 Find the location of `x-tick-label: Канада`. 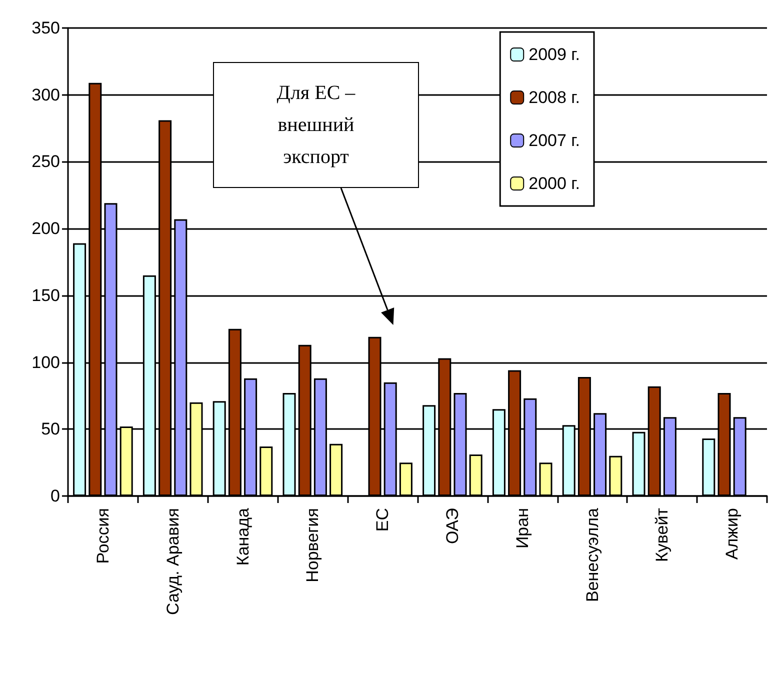

x-tick-label: Канада is located at coordinates (242, 536).